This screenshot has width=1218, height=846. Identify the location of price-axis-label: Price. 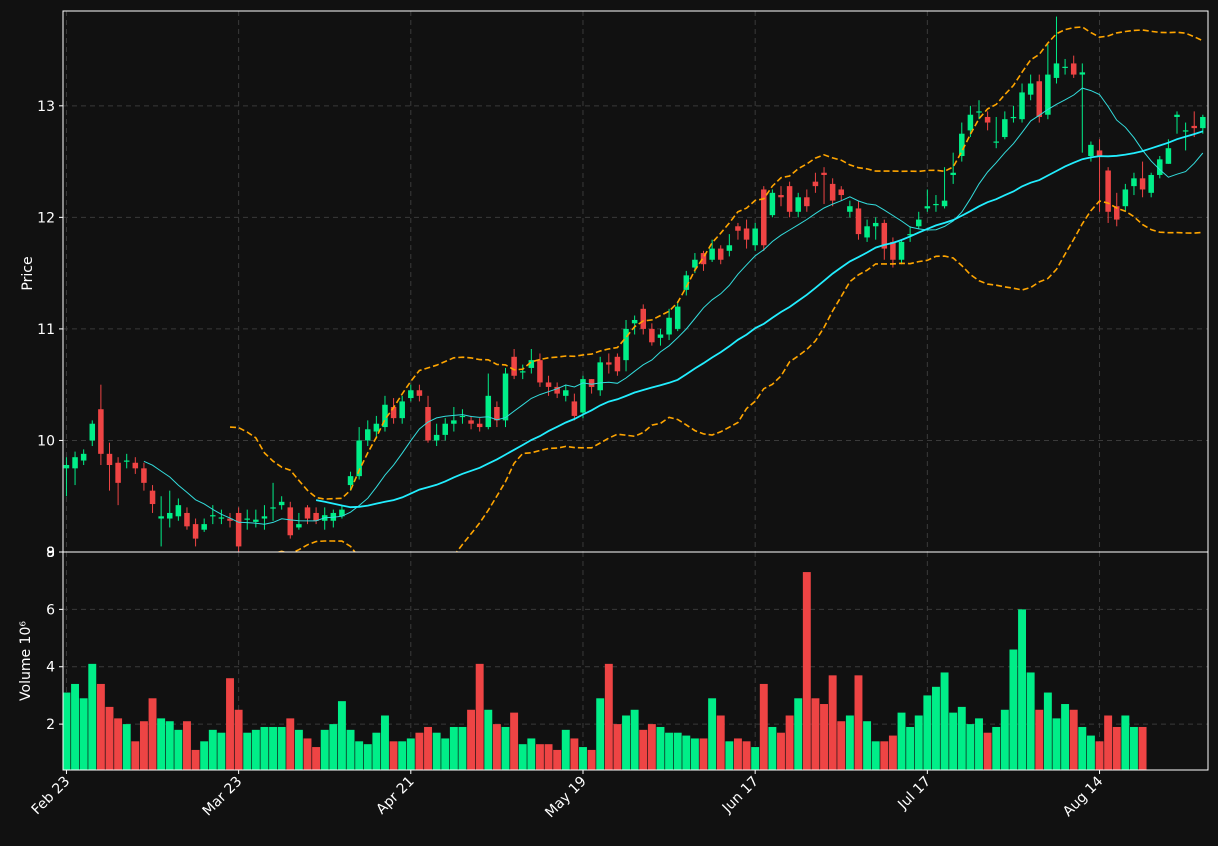
(28, 273).